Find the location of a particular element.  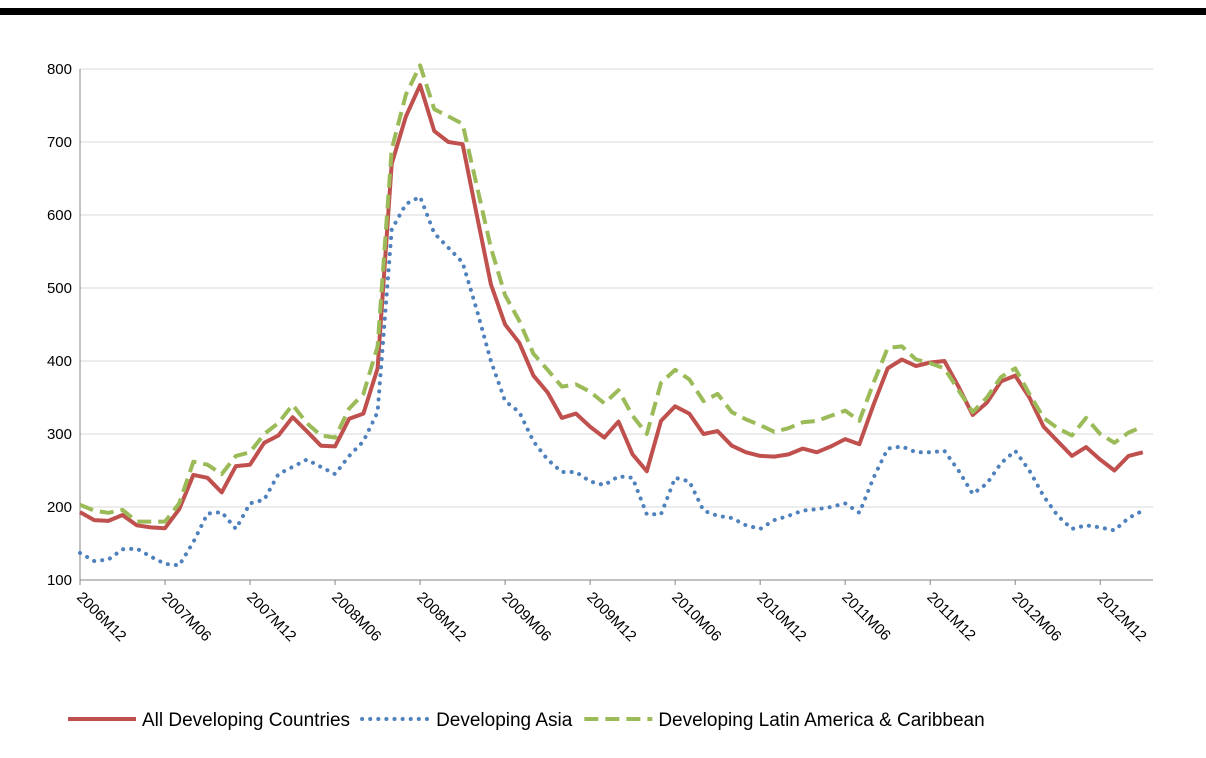

x-tick-label: 2009M12 is located at coordinates (611, 617).